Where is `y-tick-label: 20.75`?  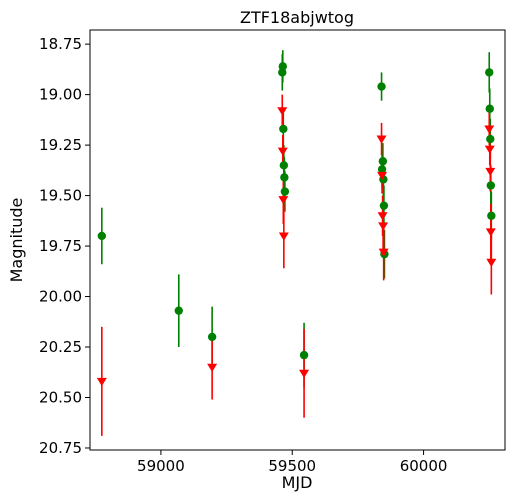 y-tick-label: 20.75 is located at coordinates (60, 448).